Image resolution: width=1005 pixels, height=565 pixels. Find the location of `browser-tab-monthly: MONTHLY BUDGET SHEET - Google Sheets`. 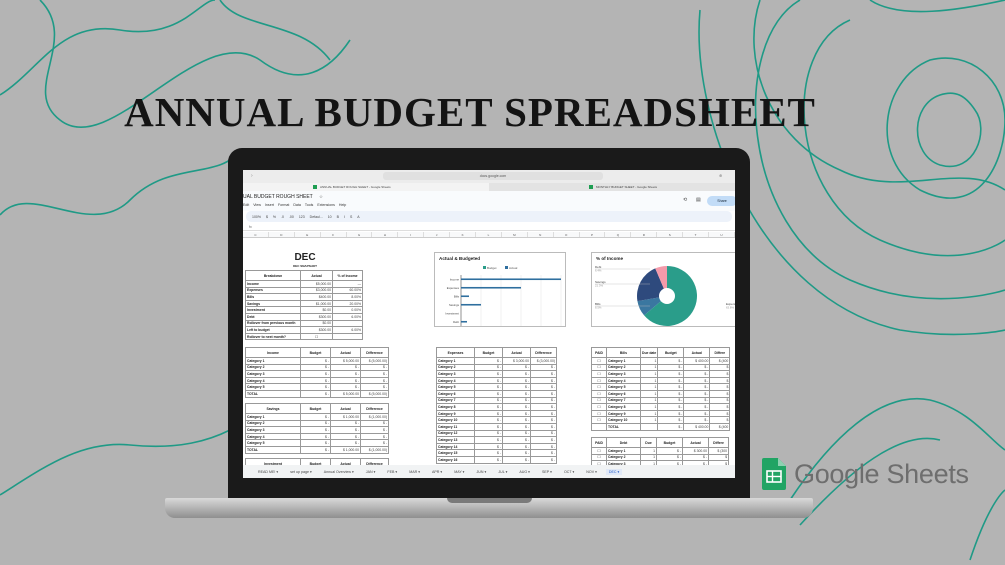

browser-tab-monthly: MONTHLY BUDGET SHEET - Google Sheets is located at coordinates (612, 187).